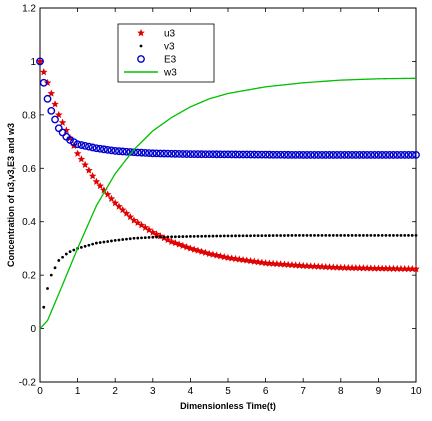 The height and width of the screenshot is (421, 432). What do you see at coordinates (28, 383) in the screenshot?
I see `y-tick-label: -0.2` at bounding box center [28, 383].